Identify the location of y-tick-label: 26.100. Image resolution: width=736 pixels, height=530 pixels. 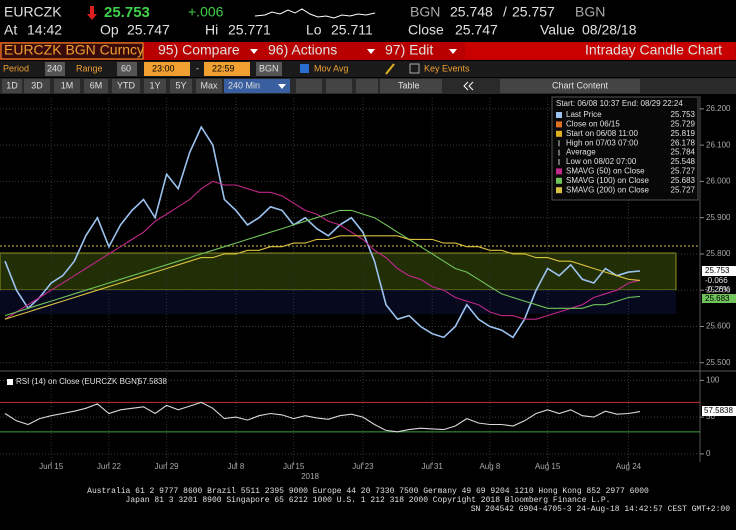
(718, 144).